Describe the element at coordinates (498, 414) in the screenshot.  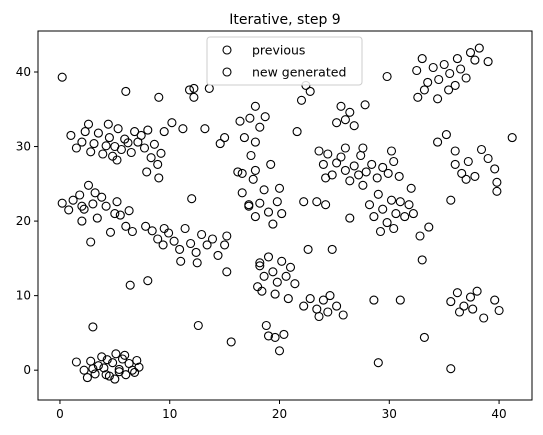
I see `x-tick-label-40: 40` at that location.